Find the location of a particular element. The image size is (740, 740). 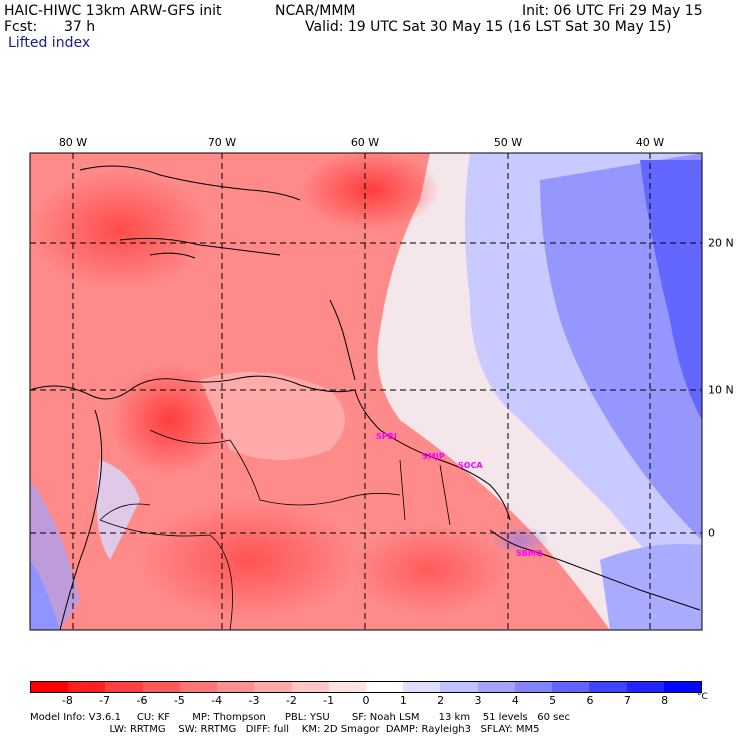

colorbar-unit: °C is located at coordinates (702, 697).